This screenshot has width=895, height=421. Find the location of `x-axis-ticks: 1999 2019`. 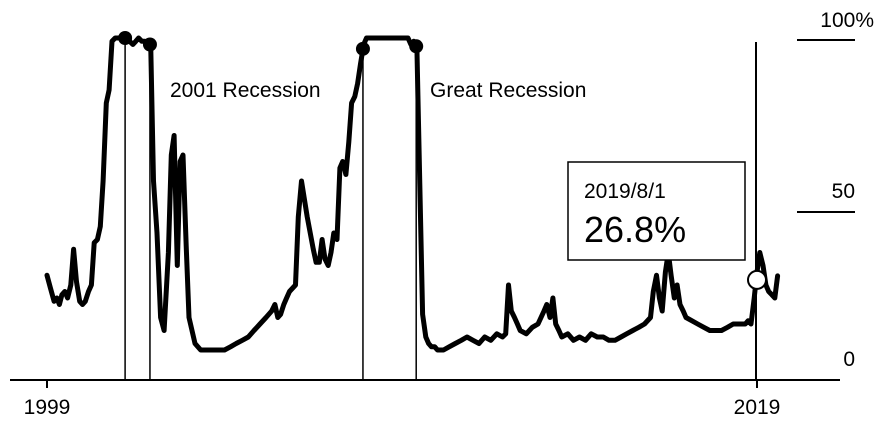

x-axis-ticks: 1999 2019 is located at coordinates (402, 399).